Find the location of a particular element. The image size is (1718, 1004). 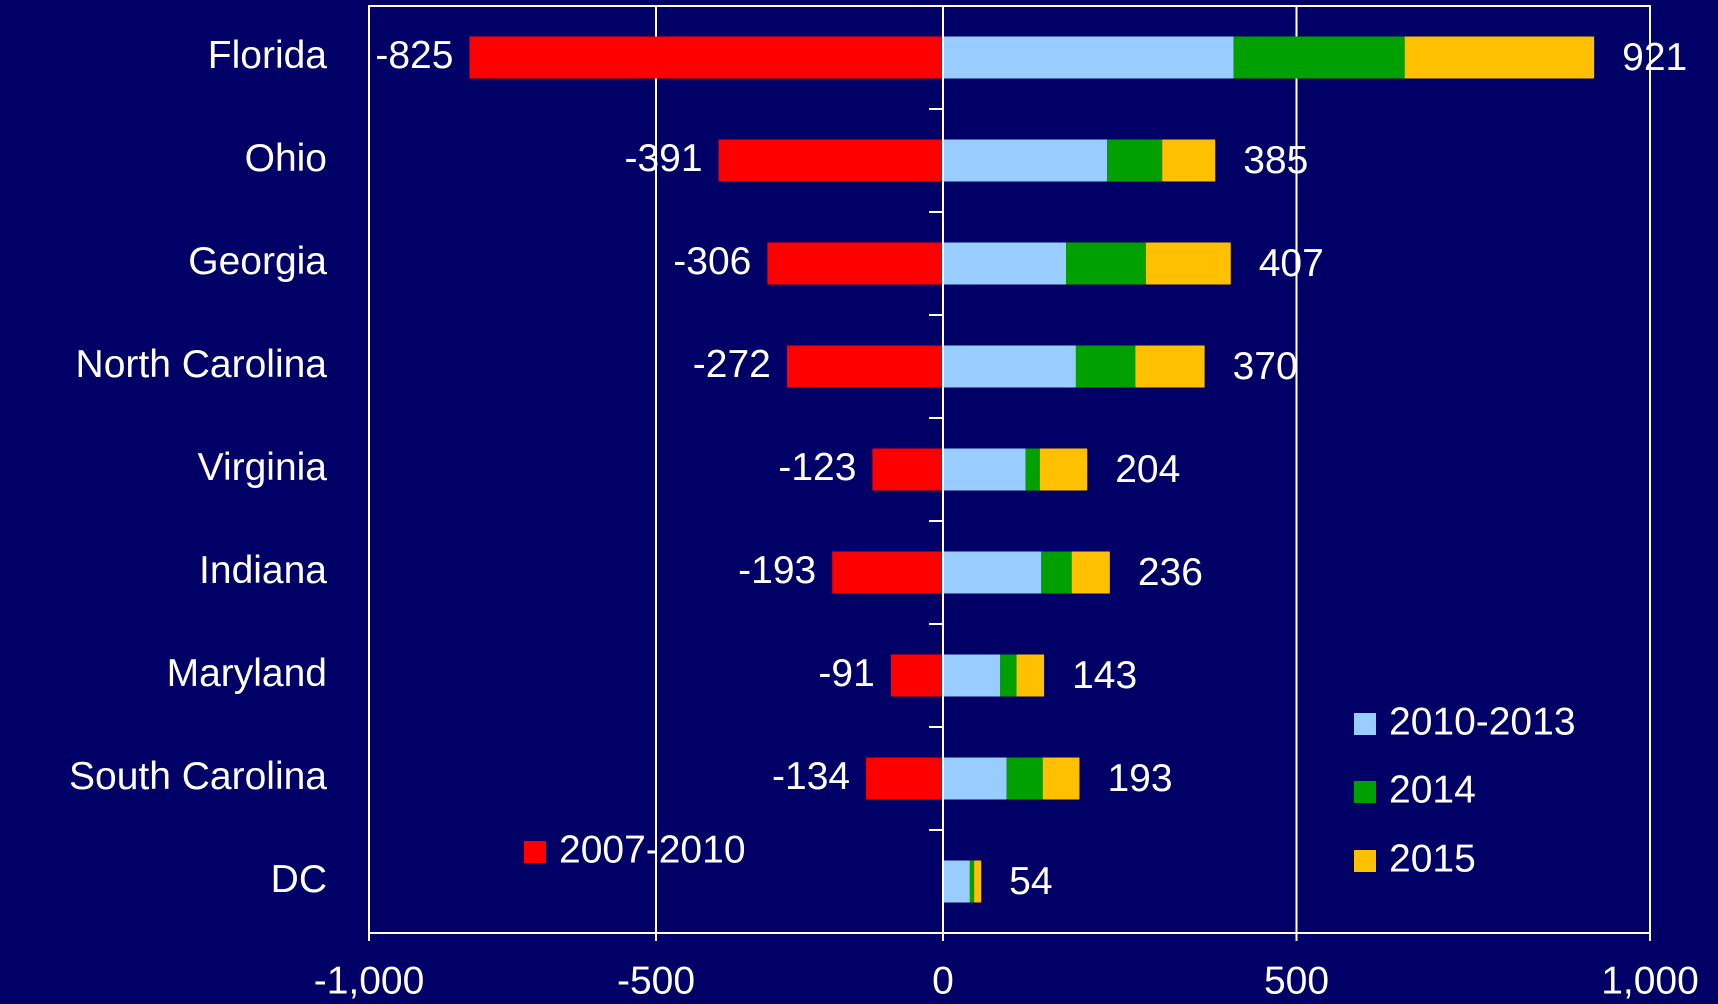

y-tick-label: Florida is located at coordinates (268, 55).